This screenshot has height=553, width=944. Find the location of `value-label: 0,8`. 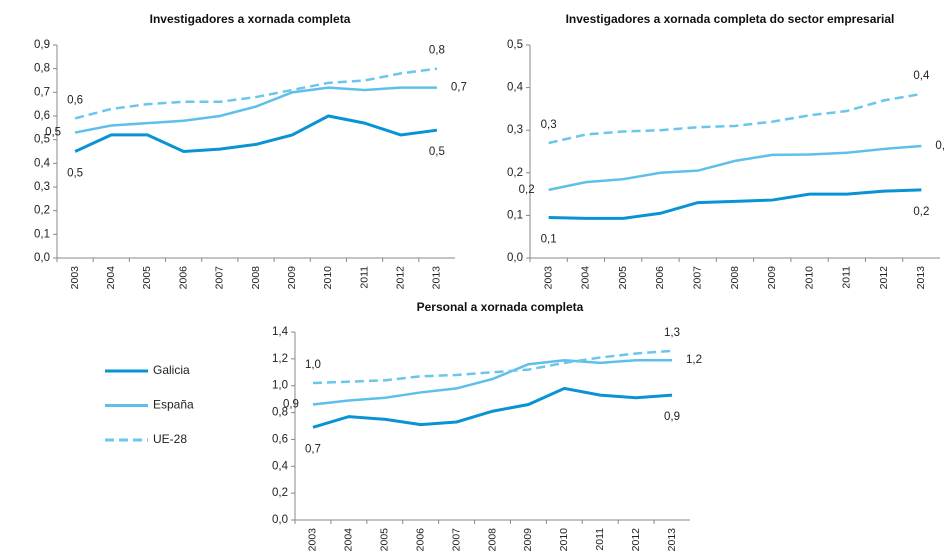

value-label: 0,8 is located at coordinates (437, 51).